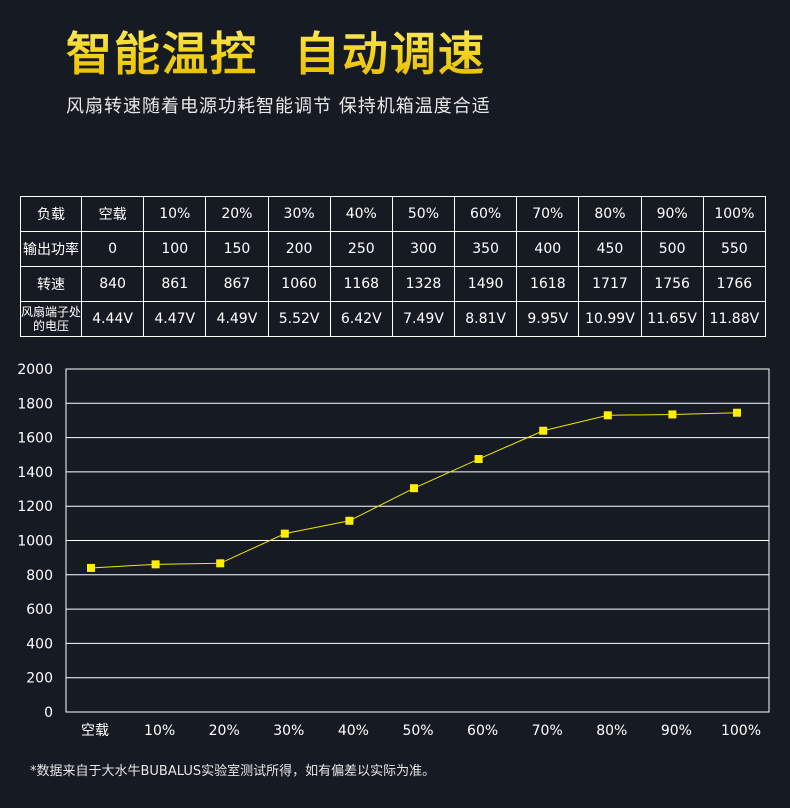 Image resolution: width=790 pixels, height=808 pixels. What do you see at coordinates (237, 249) in the screenshot?
I see `table-cell: 150` at bounding box center [237, 249].